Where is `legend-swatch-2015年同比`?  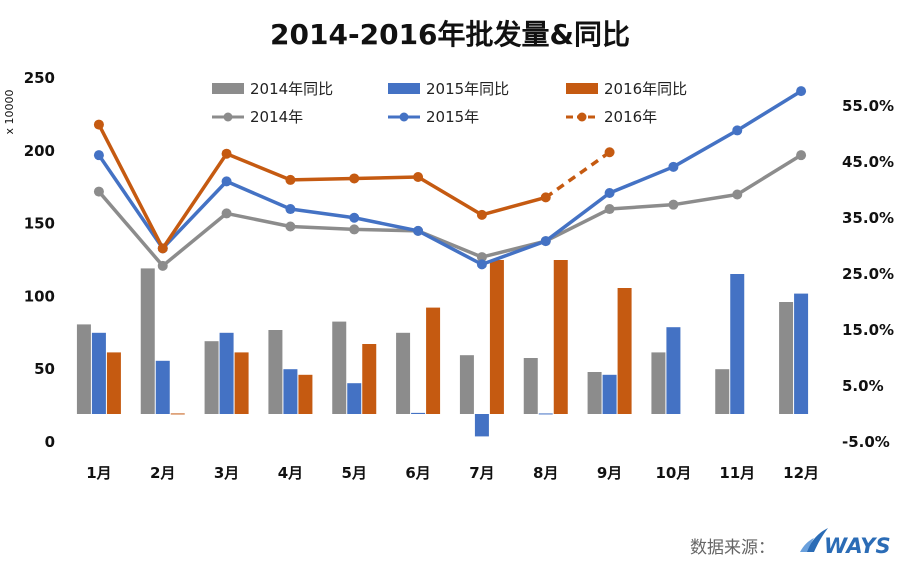
legend-swatch-2015年同比 is located at coordinates (404, 88).